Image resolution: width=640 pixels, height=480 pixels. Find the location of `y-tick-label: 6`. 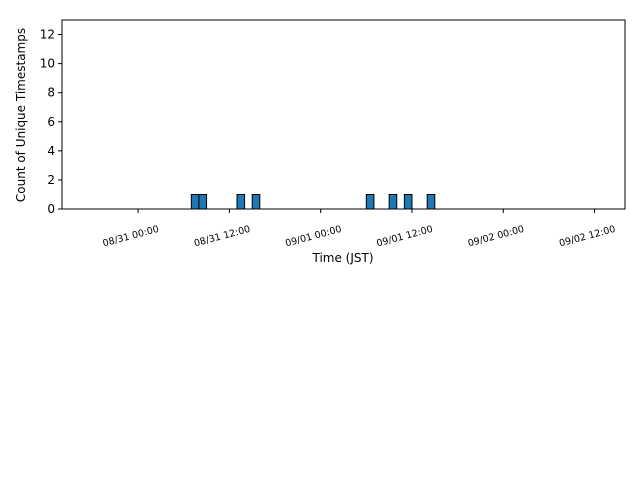

y-tick-label: 6 is located at coordinates (51, 122).